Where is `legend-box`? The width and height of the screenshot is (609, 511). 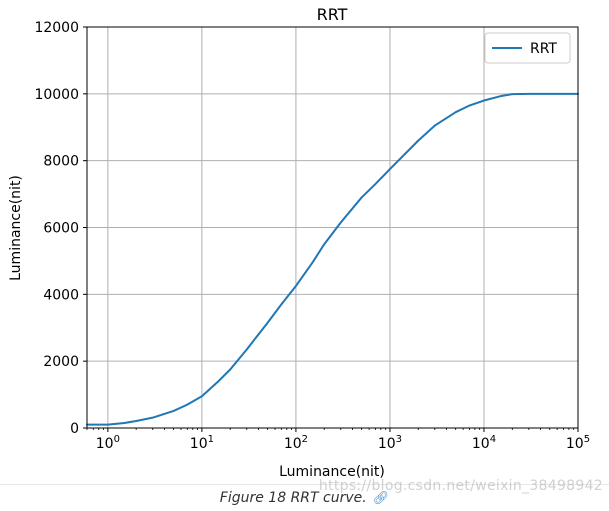
legend-box is located at coordinates (527, 48).